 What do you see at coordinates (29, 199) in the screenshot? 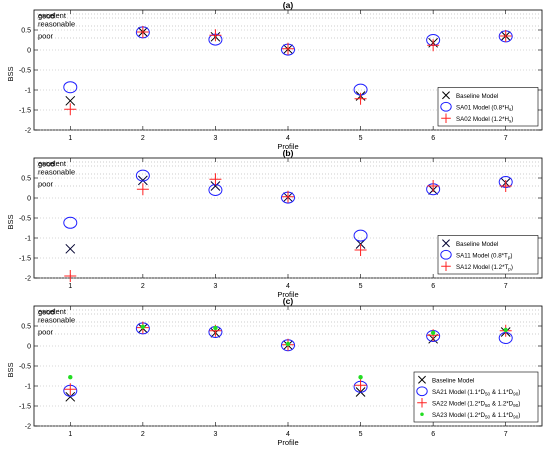
I see `y-tick-label: 0` at bounding box center [29, 199].